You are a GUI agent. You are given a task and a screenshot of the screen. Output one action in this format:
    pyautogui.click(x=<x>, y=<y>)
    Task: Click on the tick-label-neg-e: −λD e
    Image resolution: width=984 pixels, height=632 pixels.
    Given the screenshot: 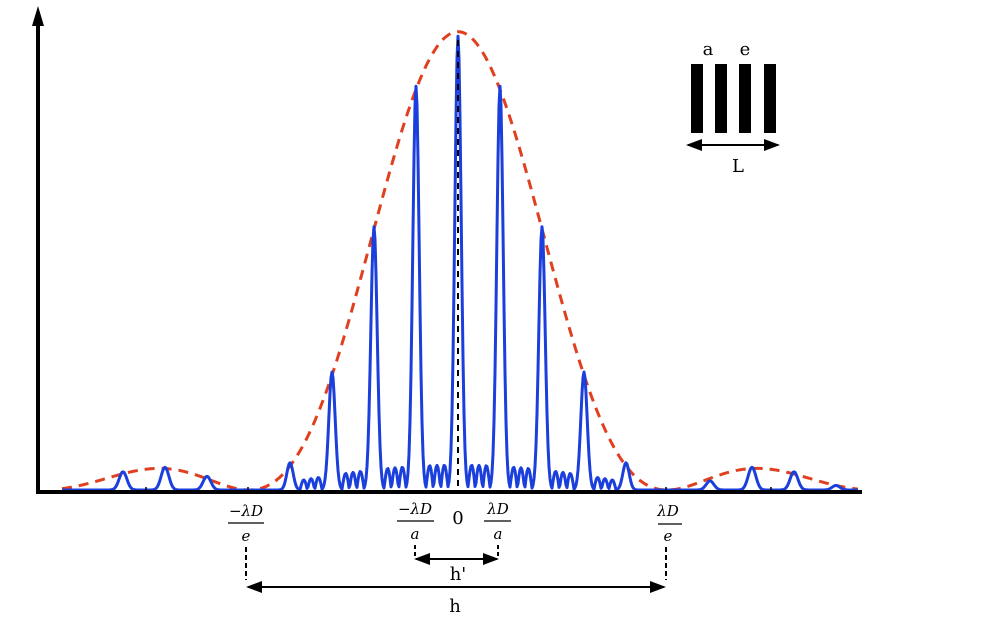 What is the action you would take?
    pyautogui.click(x=246, y=541)
    